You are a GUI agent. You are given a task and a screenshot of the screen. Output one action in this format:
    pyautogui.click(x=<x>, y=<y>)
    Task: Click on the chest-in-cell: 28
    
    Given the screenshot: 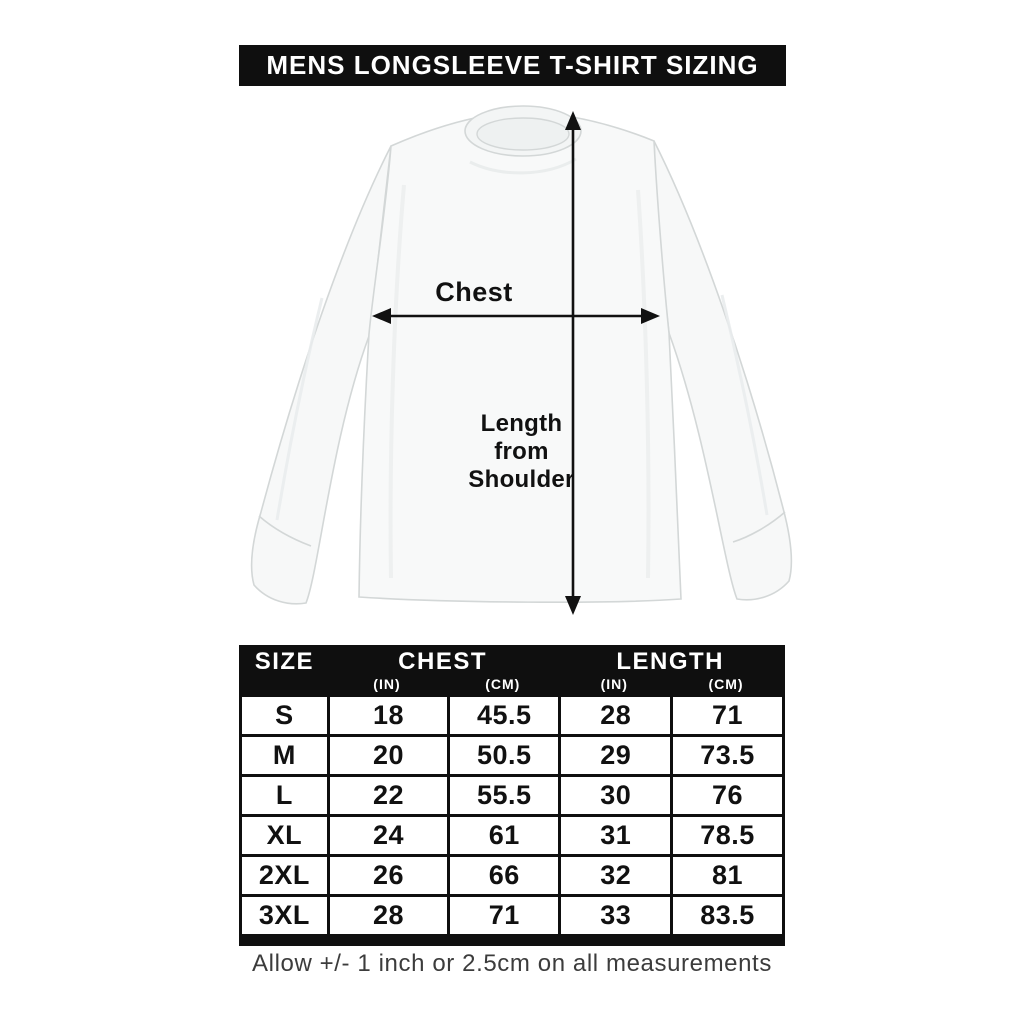 What is the action you would take?
    pyautogui.click(x=387, y=914)
    